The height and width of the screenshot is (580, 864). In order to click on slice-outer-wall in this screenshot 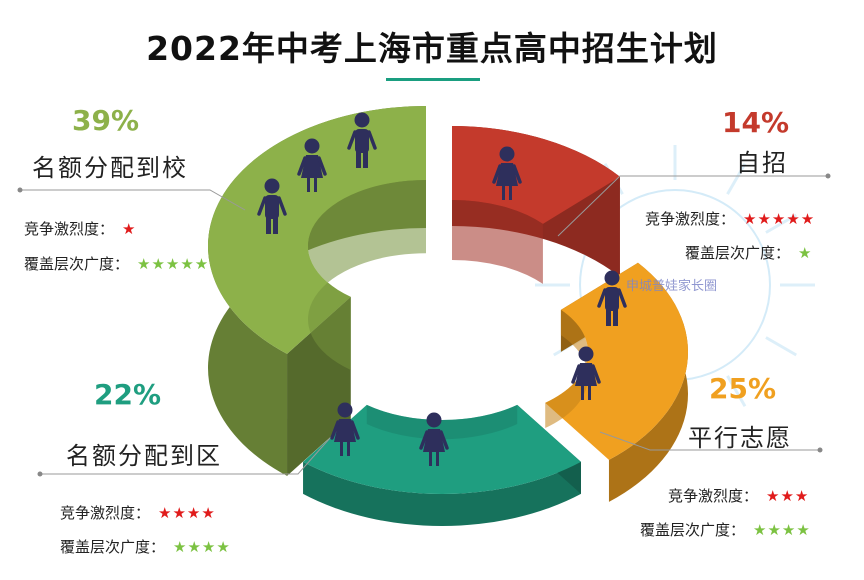, I will do `click(442, 493)`.